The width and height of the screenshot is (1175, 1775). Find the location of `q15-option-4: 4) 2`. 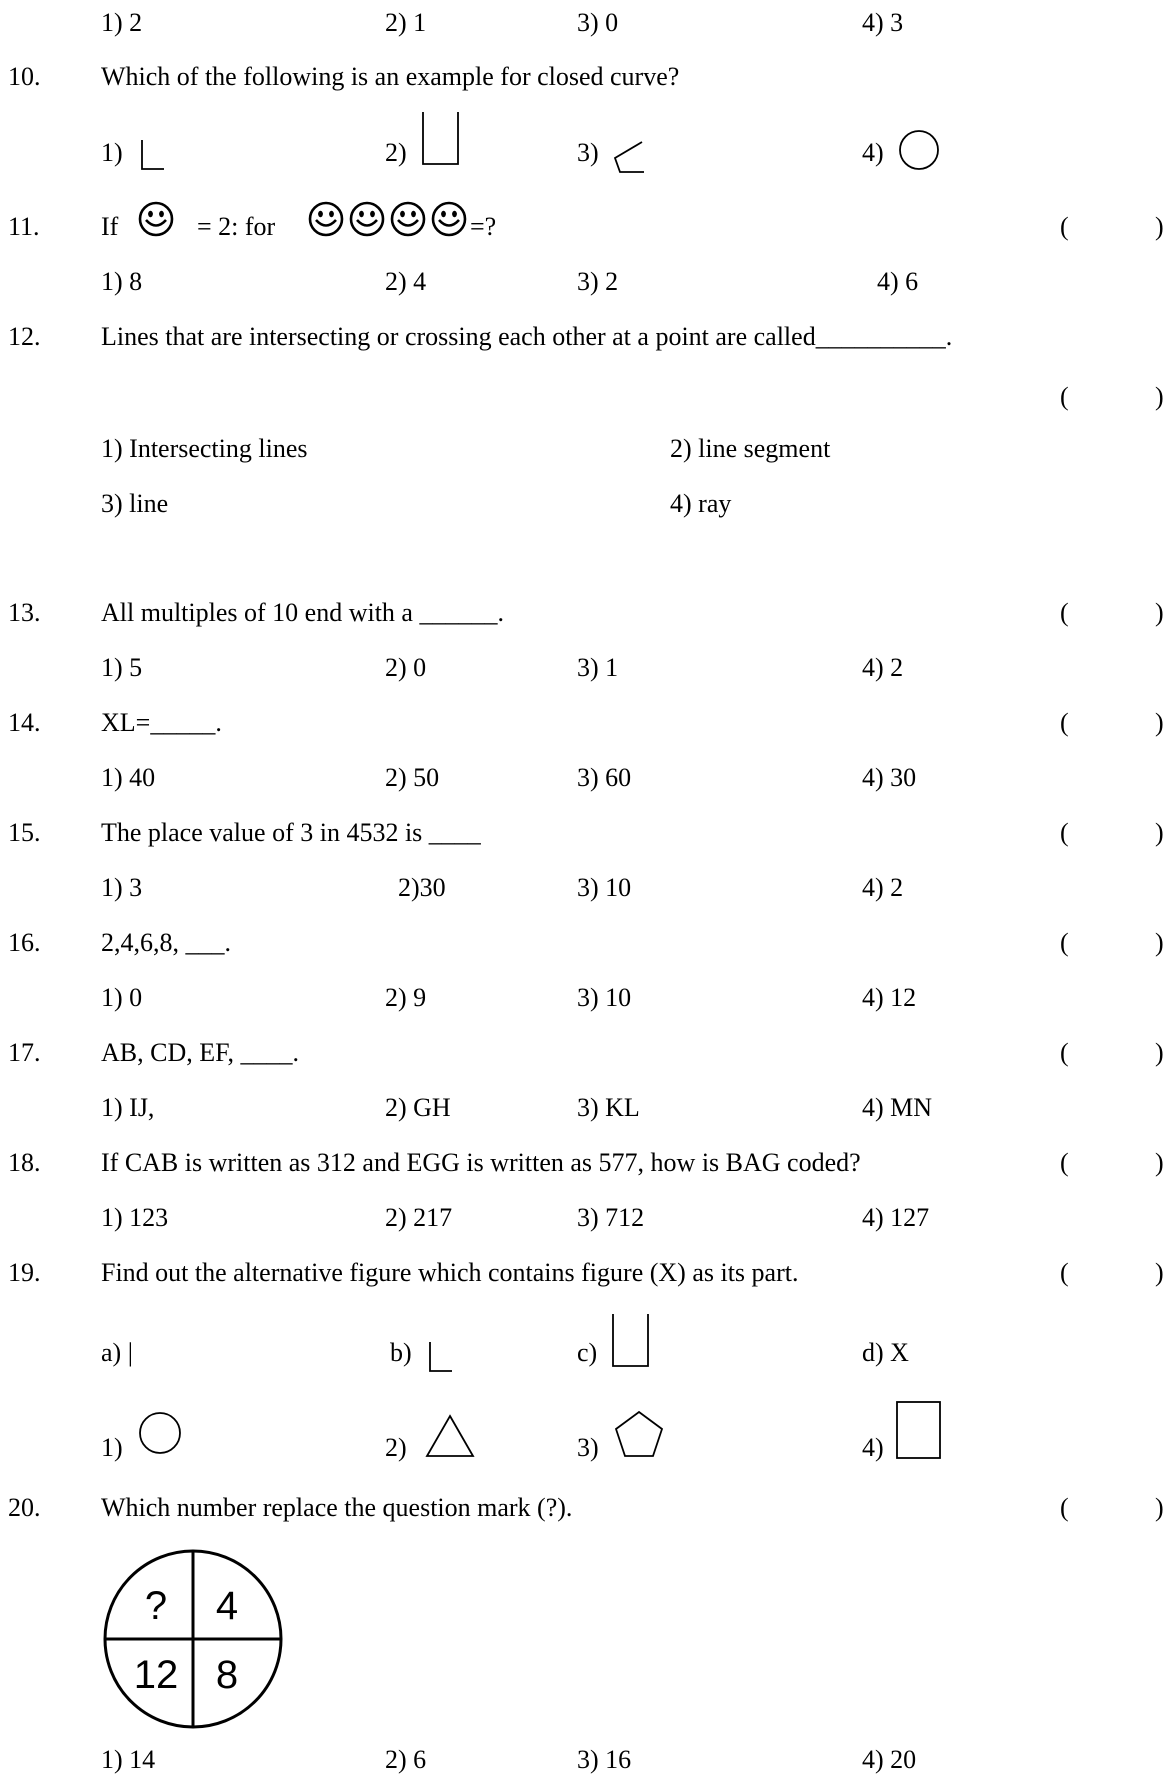

q15-option-4: 4) 2 is located at coordinates (883, 887).